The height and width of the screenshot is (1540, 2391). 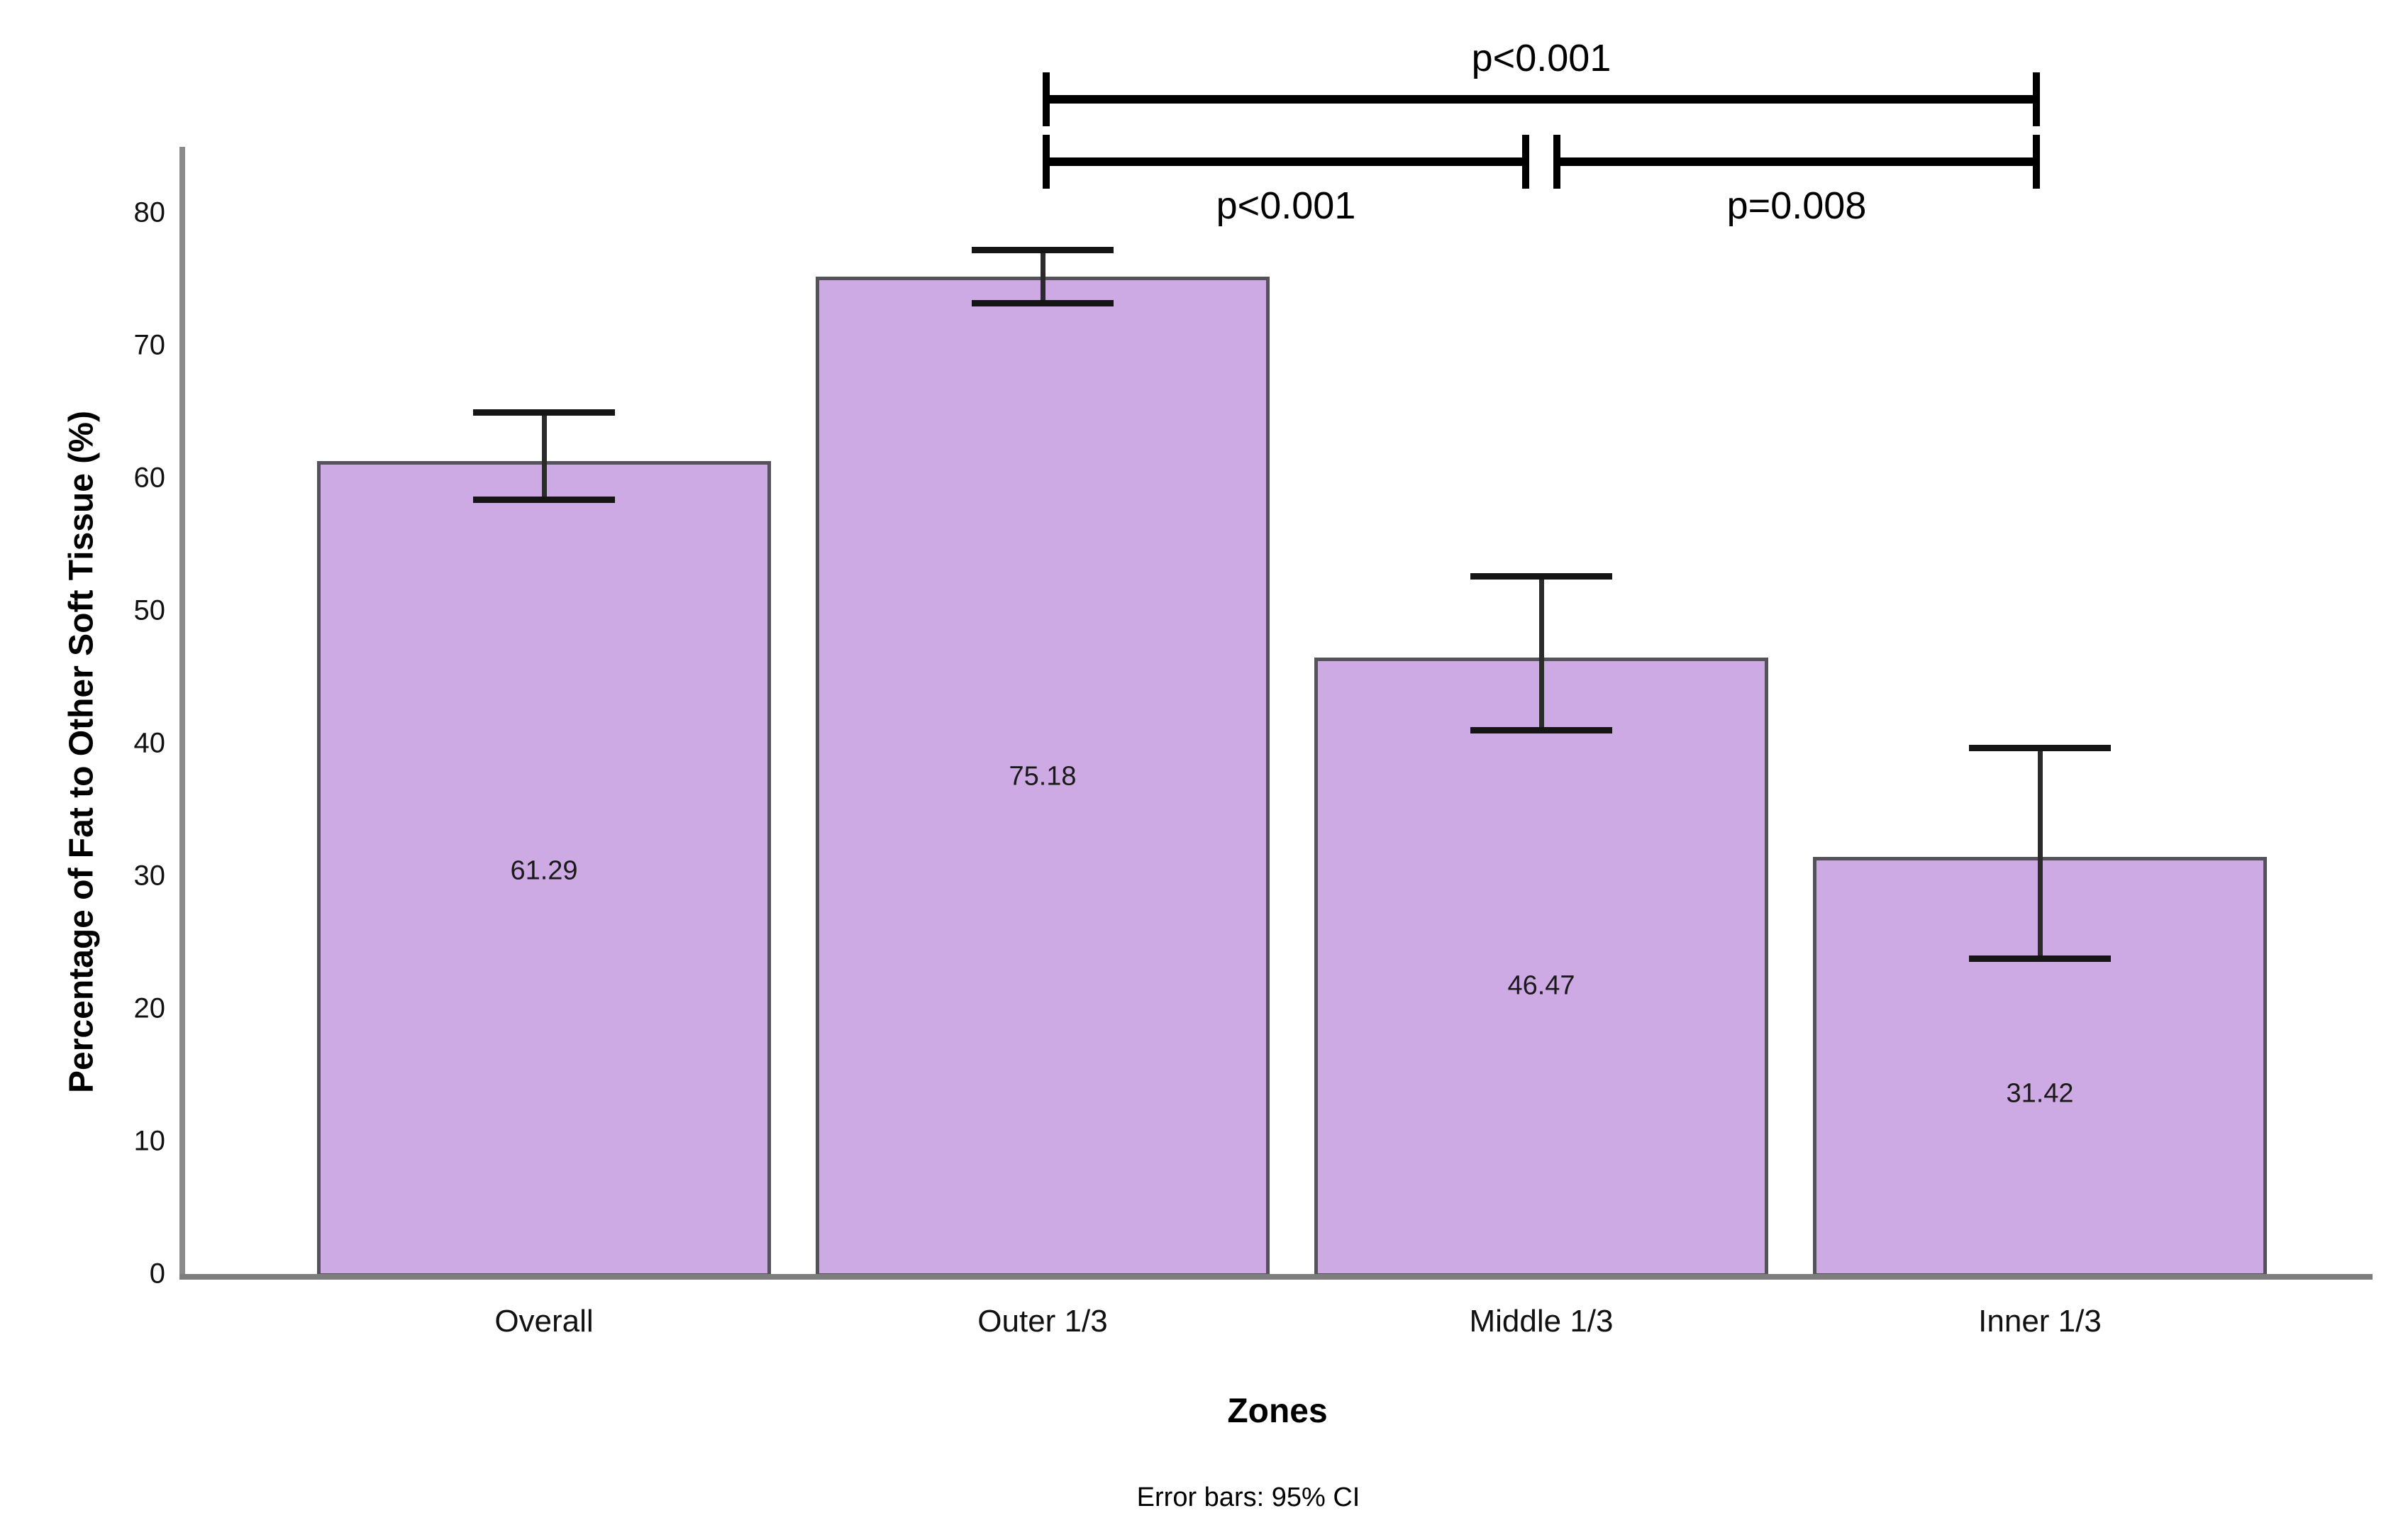 I want to click on y-tick-label-10: 10, so click(x=149, y=1141).